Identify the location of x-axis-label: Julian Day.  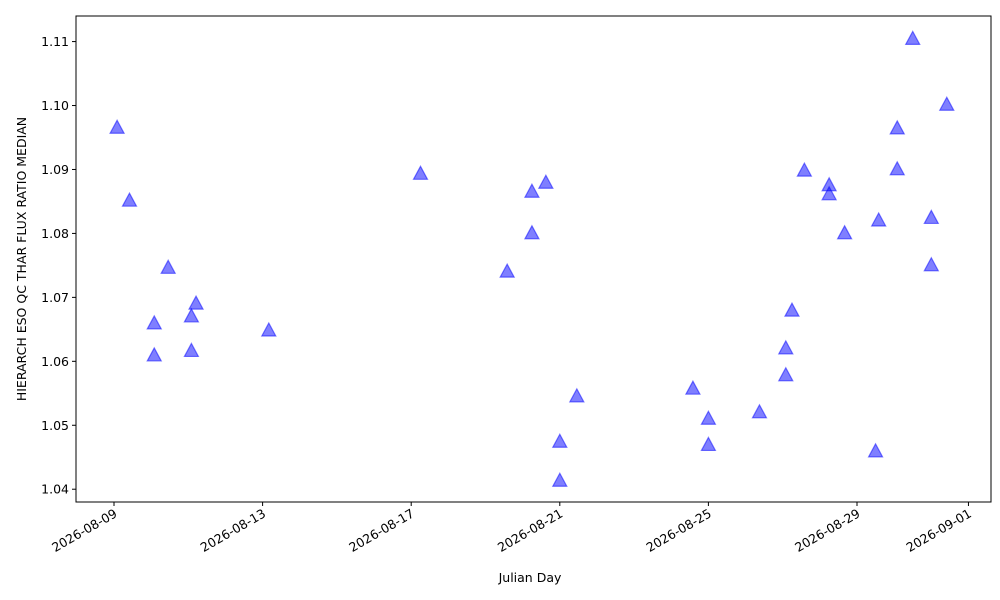
(530, 577).